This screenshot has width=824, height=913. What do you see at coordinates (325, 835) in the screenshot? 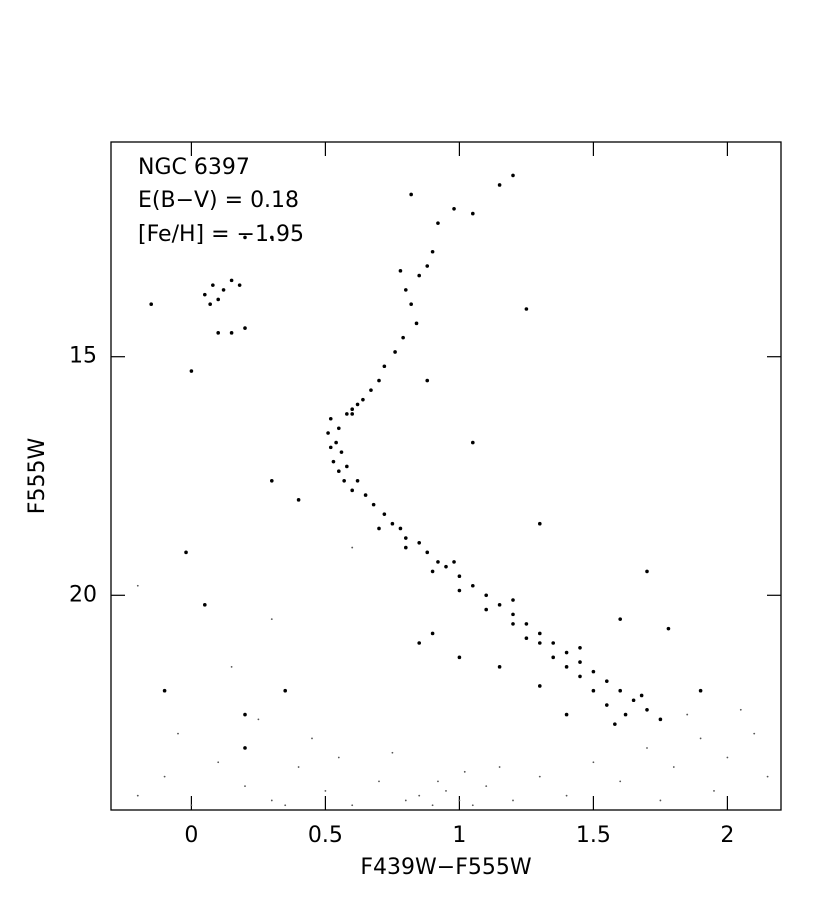
I see `x-tick-label: 0.5` at bounding box center [325, 835].